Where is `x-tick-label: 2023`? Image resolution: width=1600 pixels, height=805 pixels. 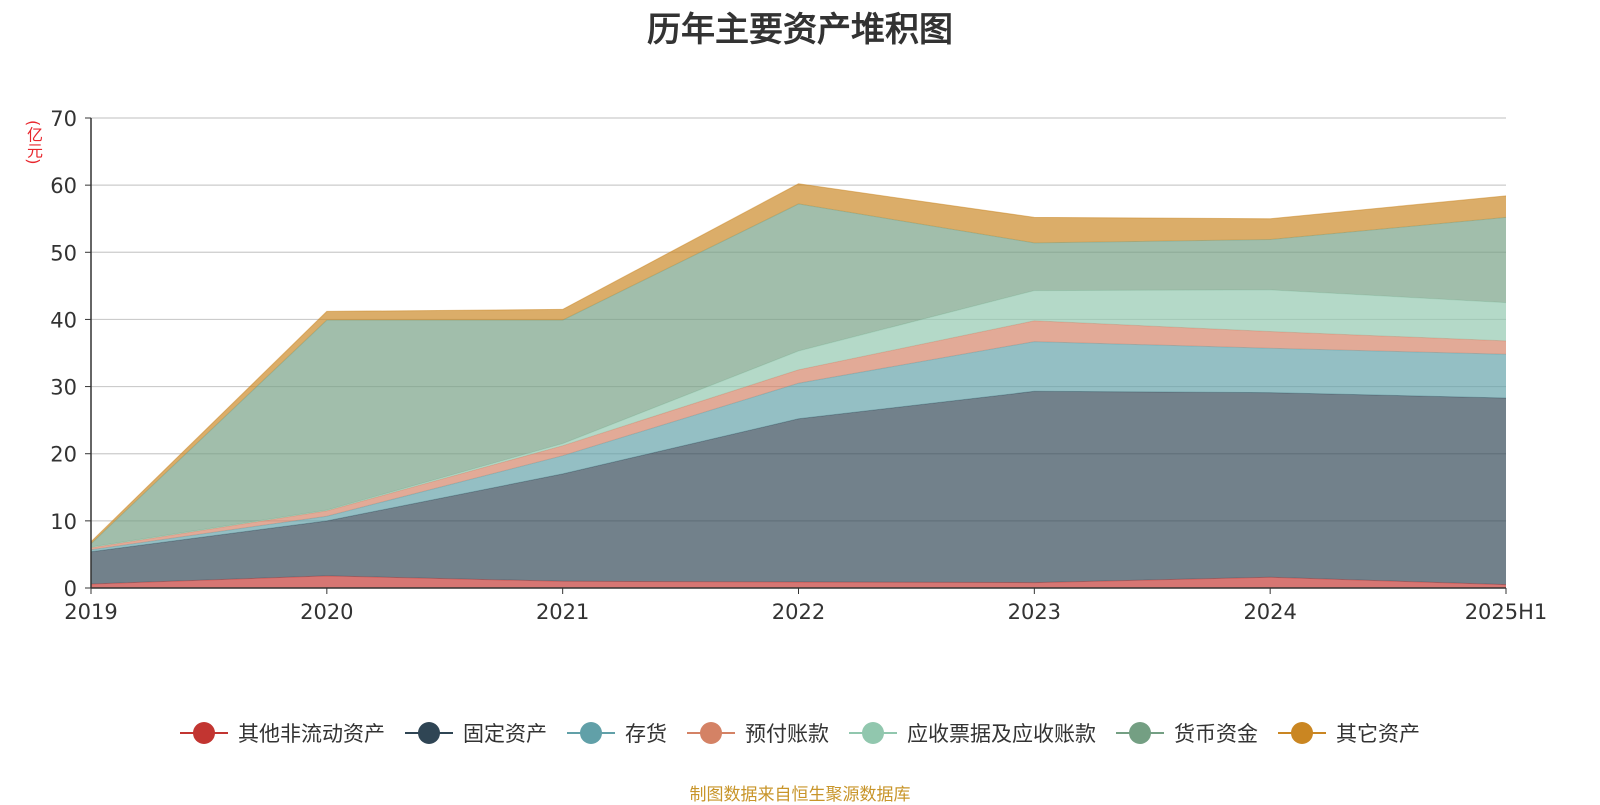
x-tick-label: 2023 is located at coordinates (1034, 612).